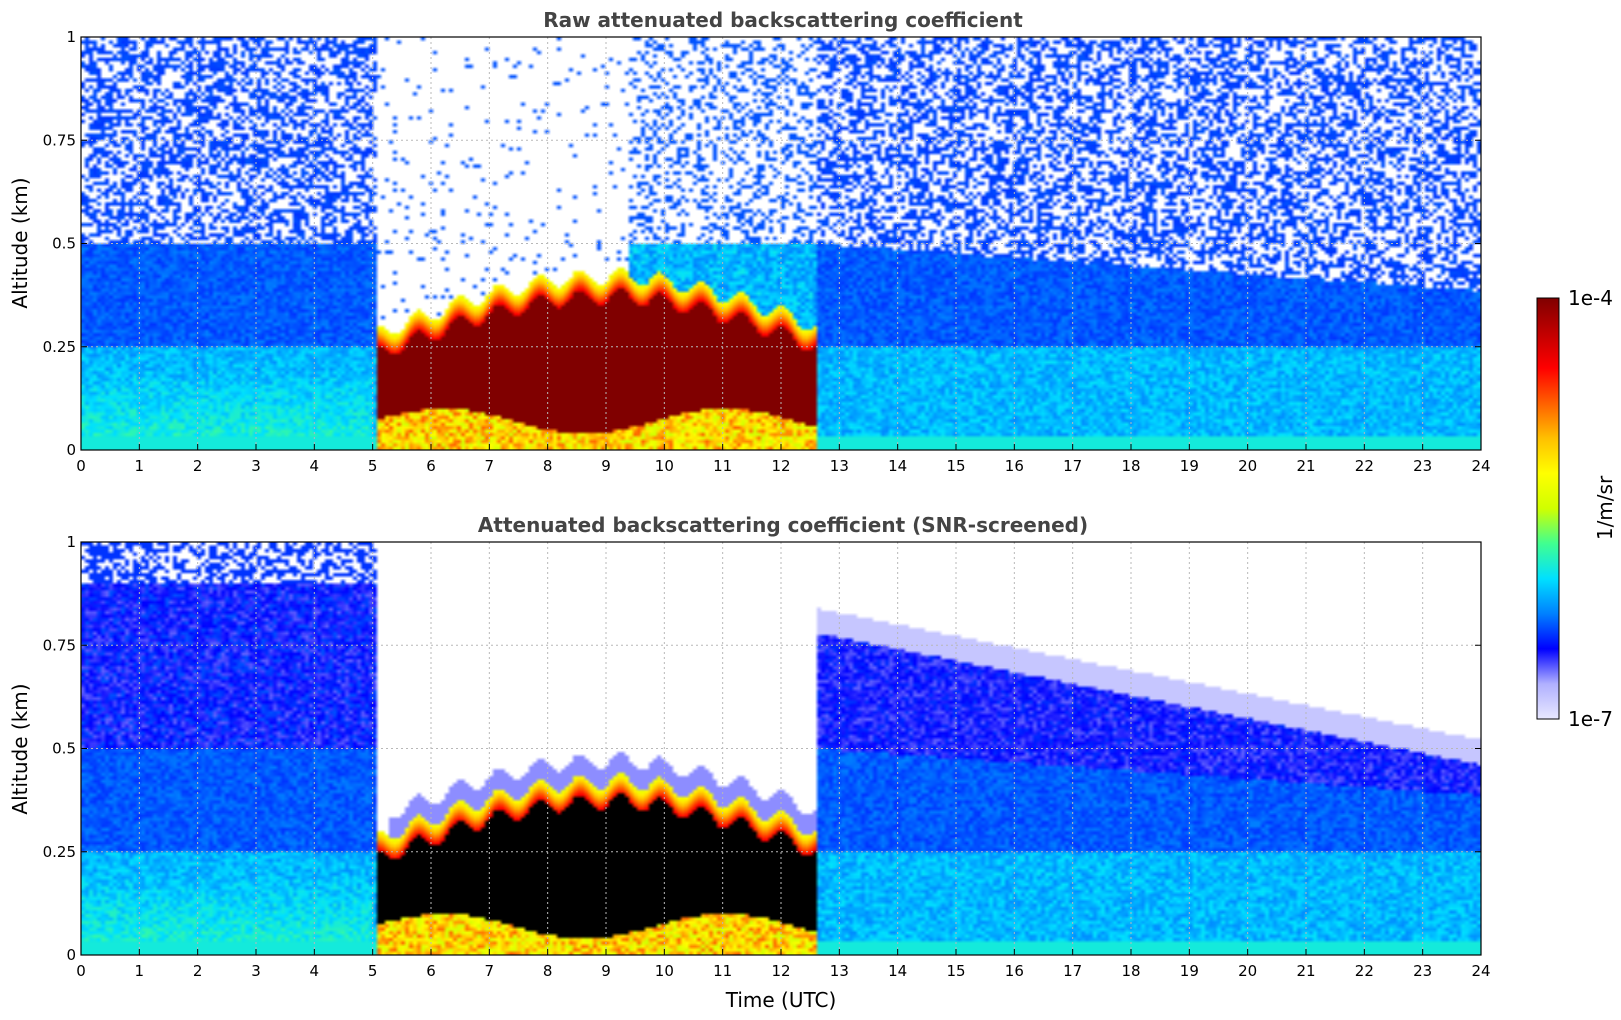 Image resolution: width=1621 pixels, height=1020 pixels. Describe the element at coordinates (781, 1000) in the screenshot. I see `x-axis-label: Time (UTC)` at that location.